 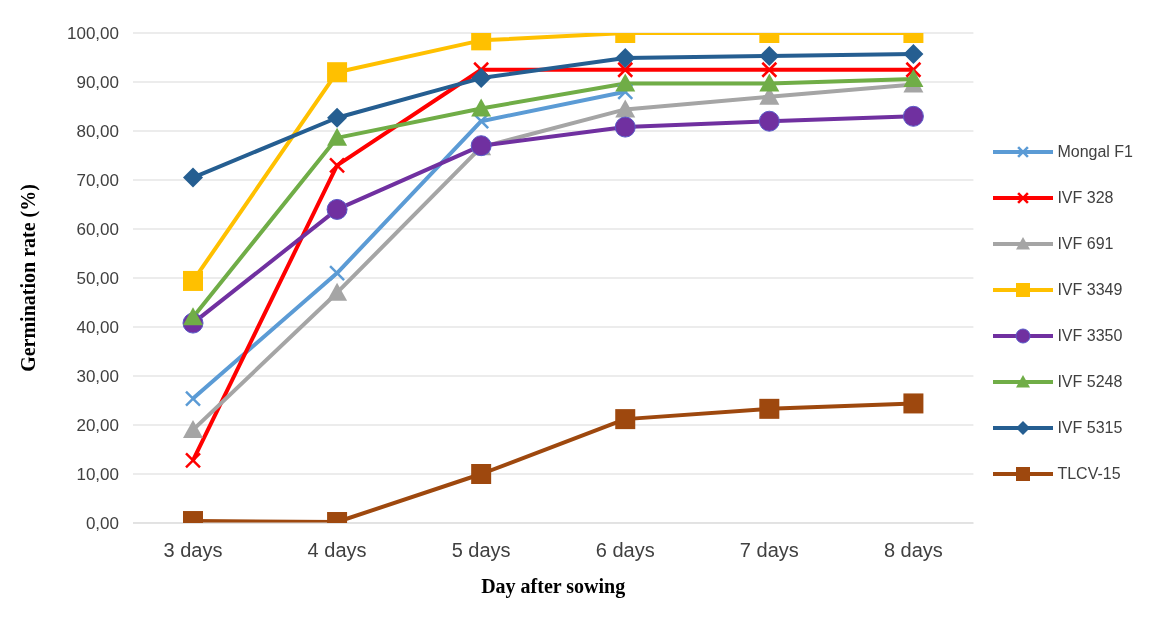 I want to click on y-tick-label: 0,00, so click(x=102, y=524).